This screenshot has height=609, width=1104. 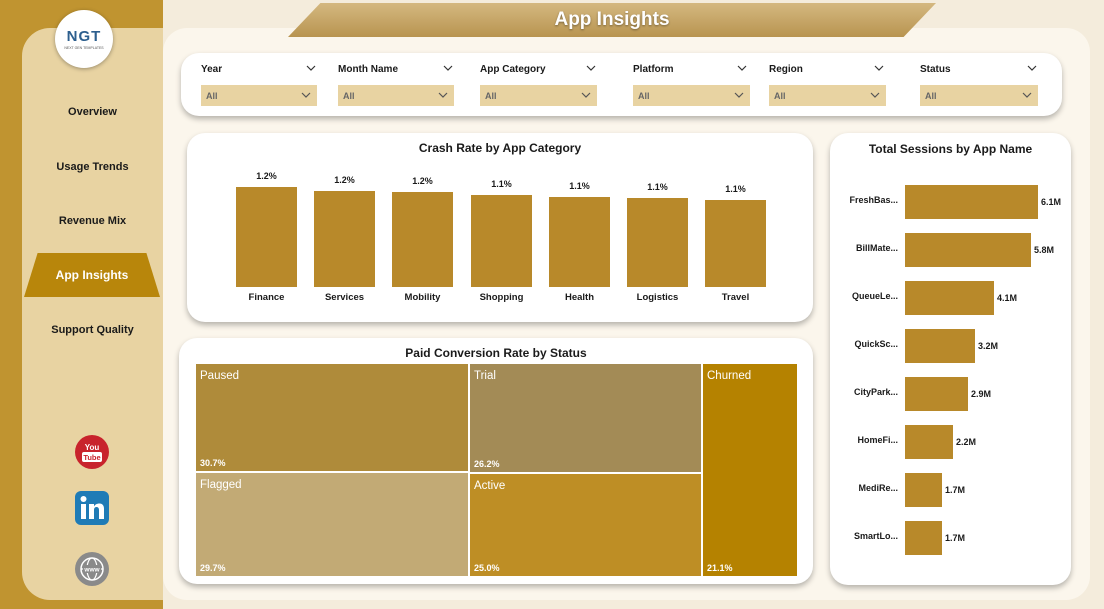 I want to click on nav-item-usage-trends: Usage Trends, so click(x=92, y=167).